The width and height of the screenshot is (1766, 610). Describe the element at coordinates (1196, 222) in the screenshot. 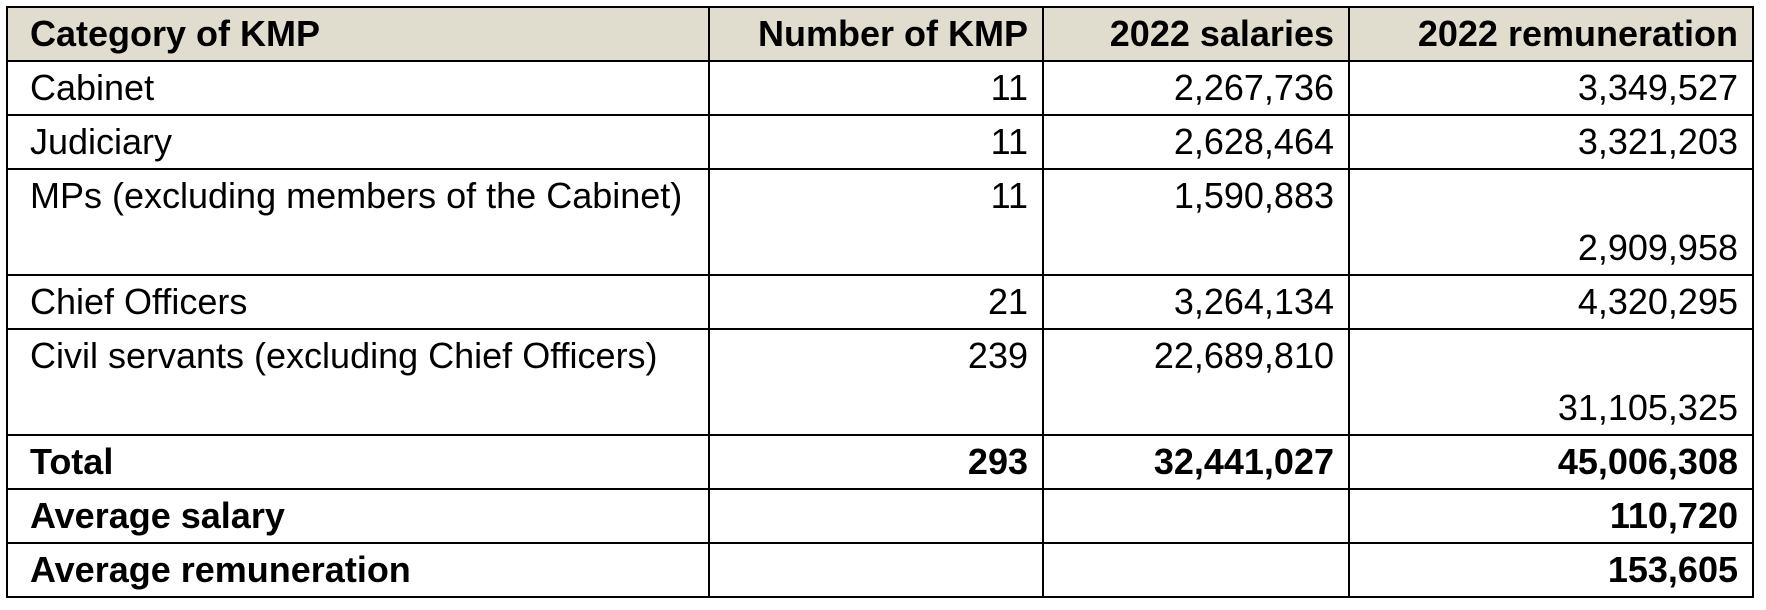

I see `salaries-cell: 1,590,883` at that location.